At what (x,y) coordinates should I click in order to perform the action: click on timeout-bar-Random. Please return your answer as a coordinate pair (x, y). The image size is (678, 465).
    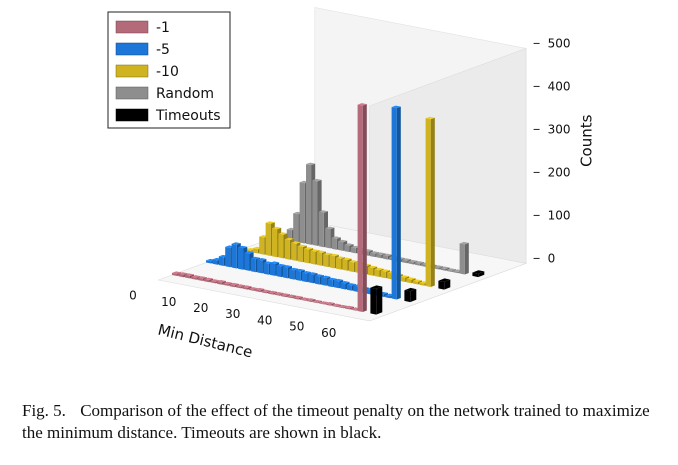
    Looking at the image, I should click on (478, 274).